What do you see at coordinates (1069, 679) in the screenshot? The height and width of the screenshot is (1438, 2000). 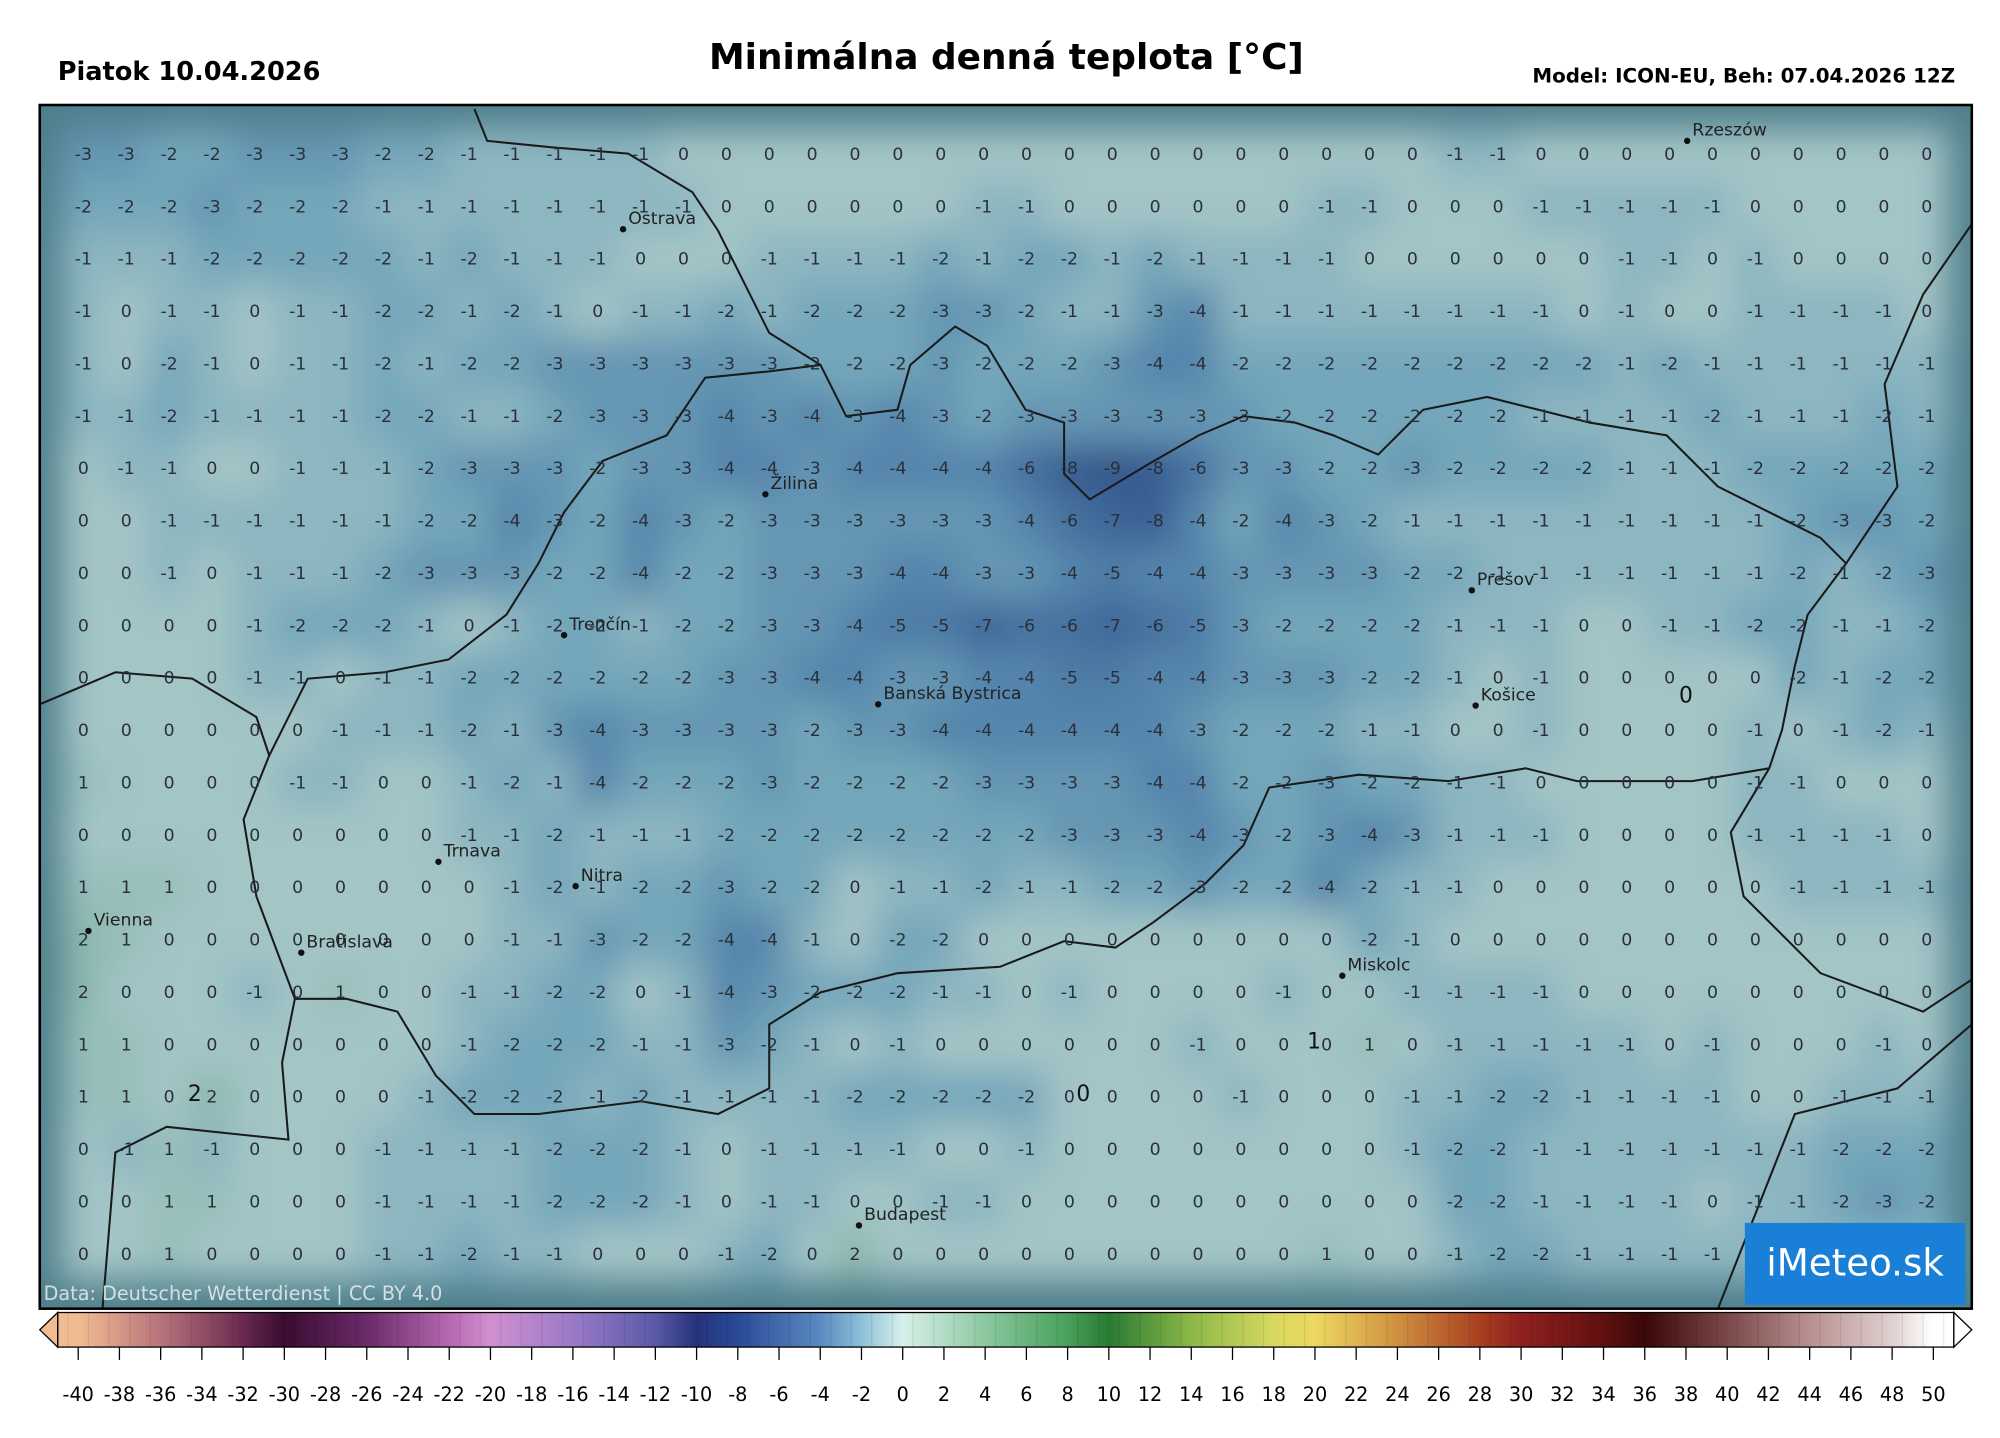 I see `grid-value: -5` at bounding box center [1069, 679].